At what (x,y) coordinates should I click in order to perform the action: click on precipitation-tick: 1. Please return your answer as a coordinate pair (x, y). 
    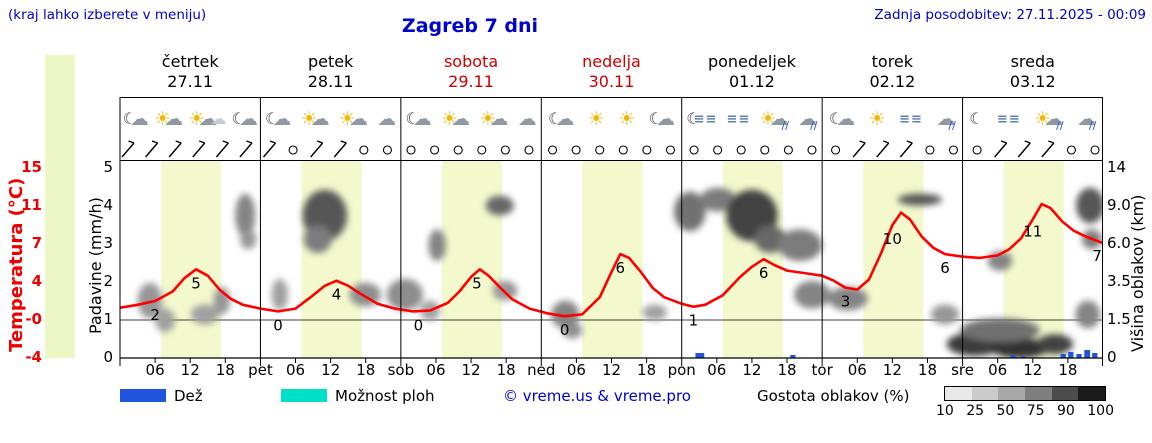
    Looking at the image, I should click on (108, 319).